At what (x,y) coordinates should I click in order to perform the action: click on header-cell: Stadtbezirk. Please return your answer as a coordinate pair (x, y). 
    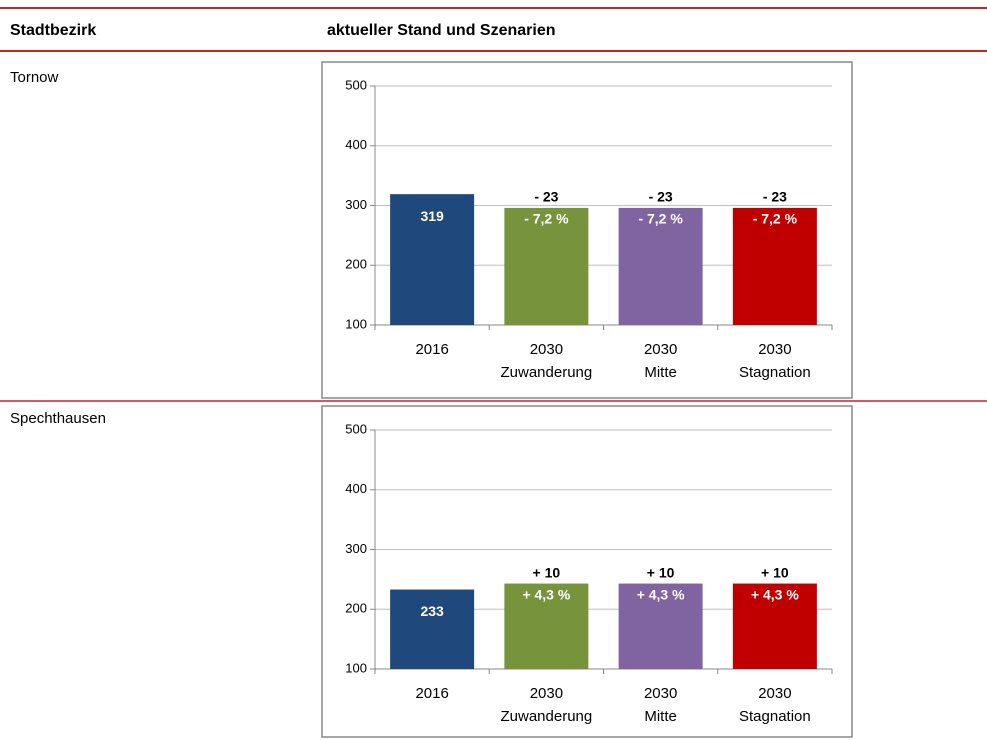
    Looking at the image, I should click on (53, 30).